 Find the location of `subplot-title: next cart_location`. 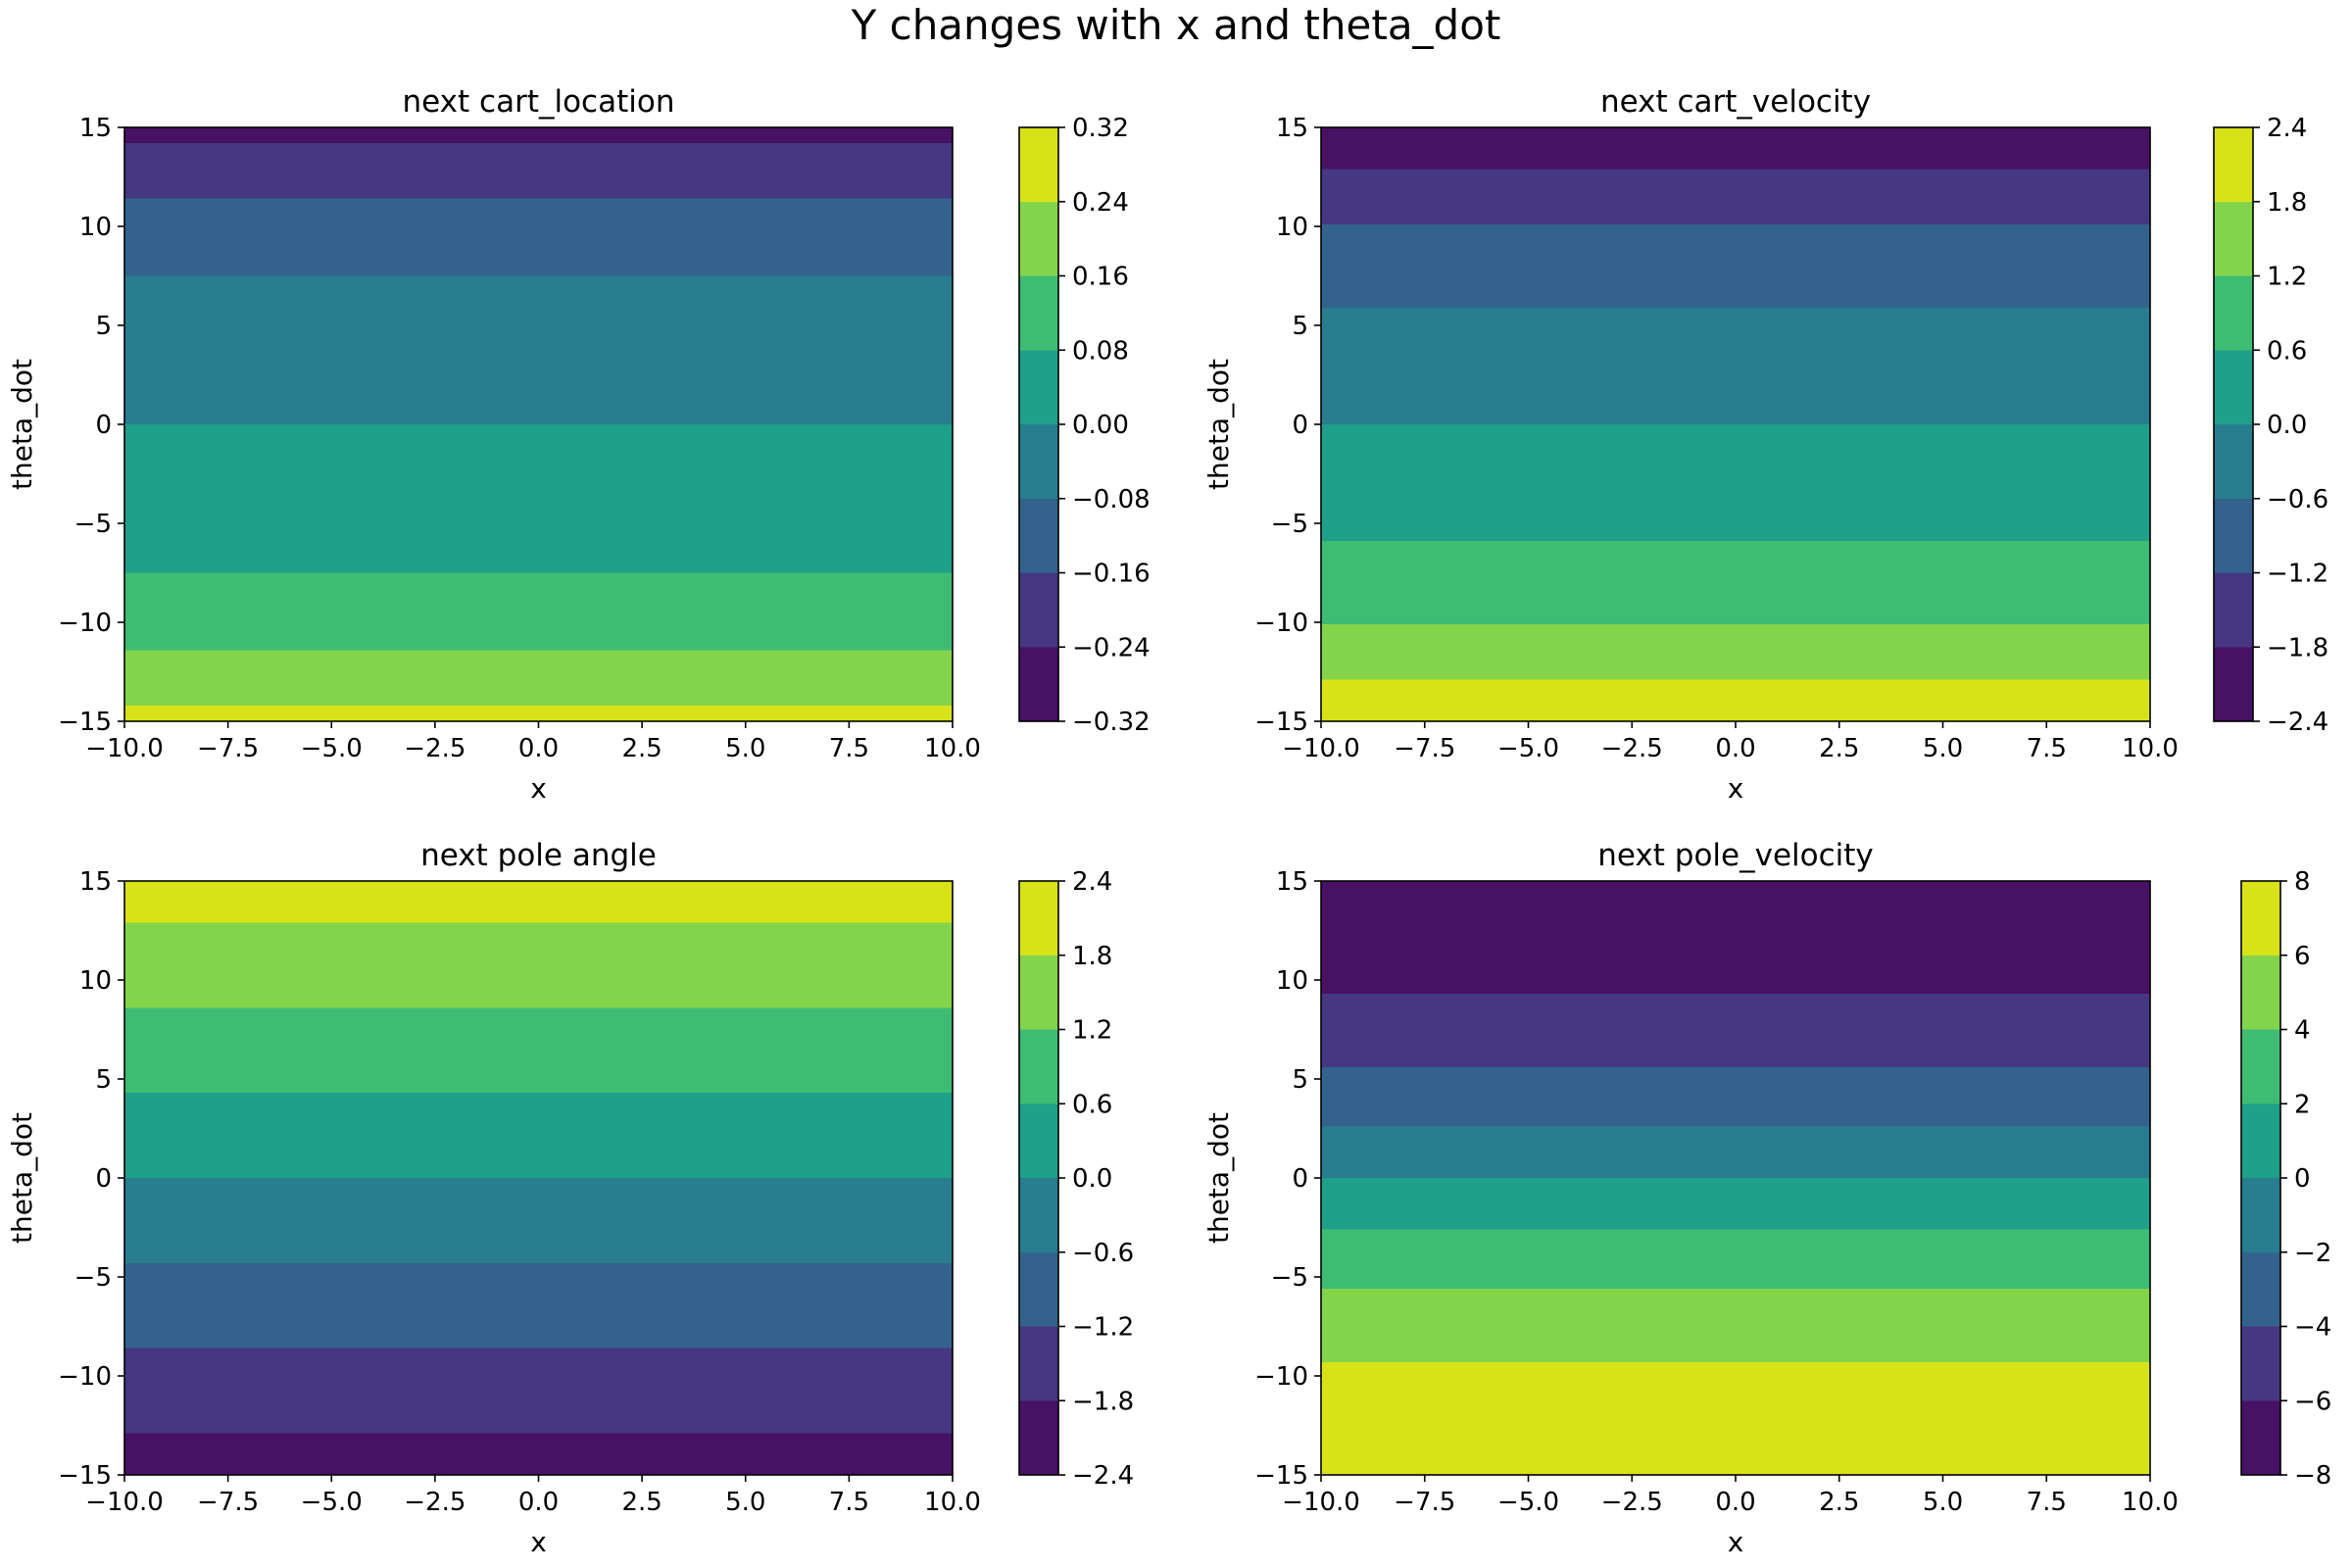

subplot-title: next cart_location is located at coordinates (539, 102).